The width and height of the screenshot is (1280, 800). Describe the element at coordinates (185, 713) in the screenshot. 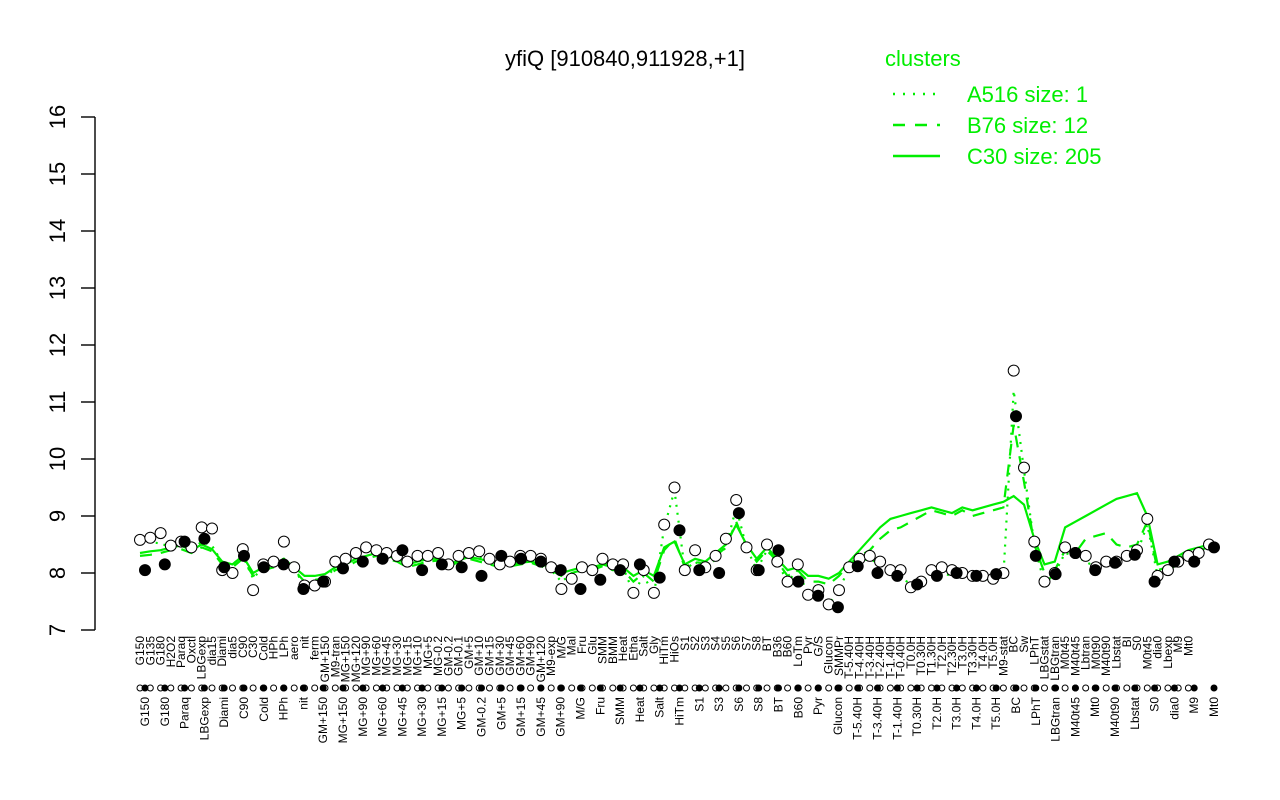

I see `x-tick-label-bottom: Paraq` at that location.